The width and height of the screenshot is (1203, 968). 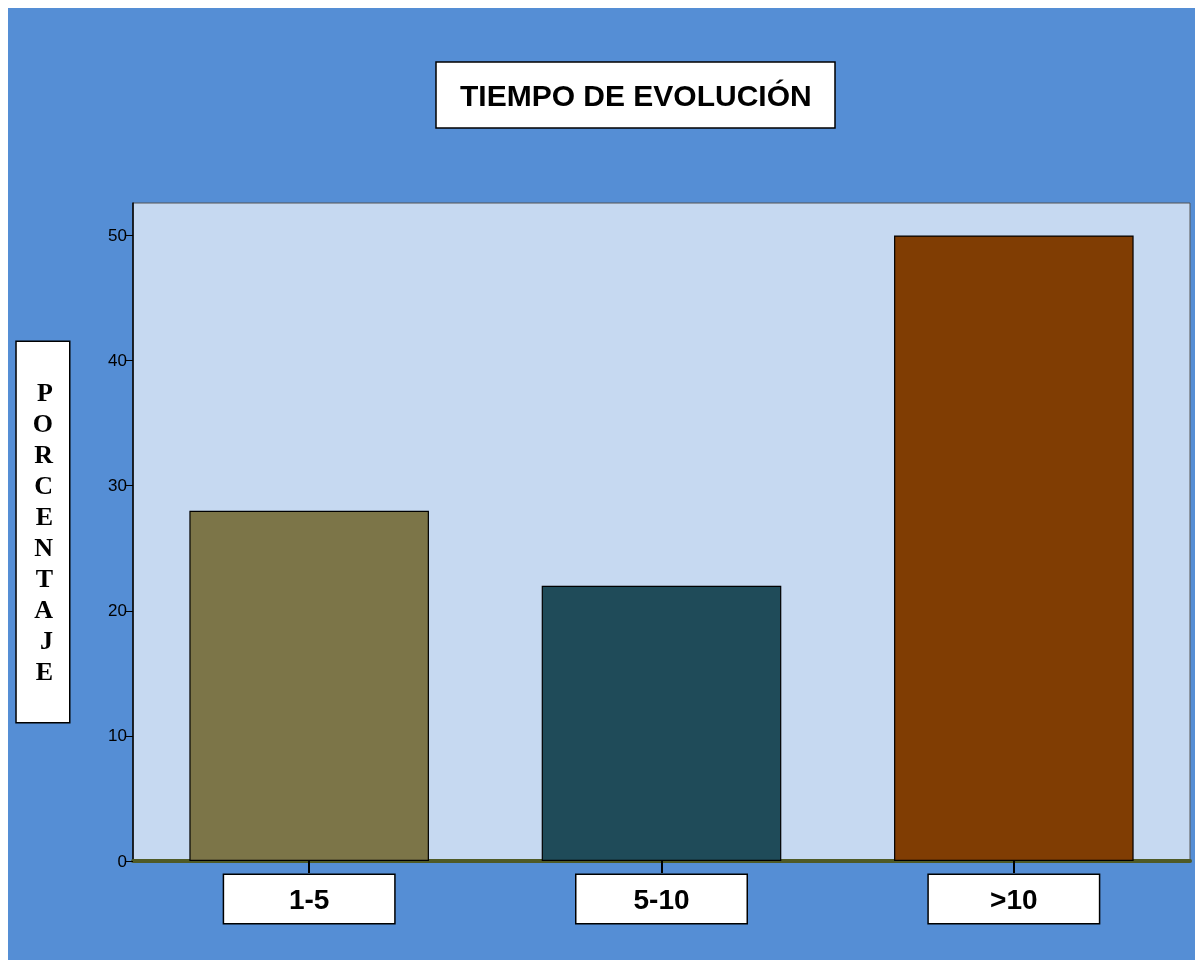 What do you see at coordinates (117, 486) in the screenshot?
I see `y-tick-label: 30` at bounding box center [117, 486].